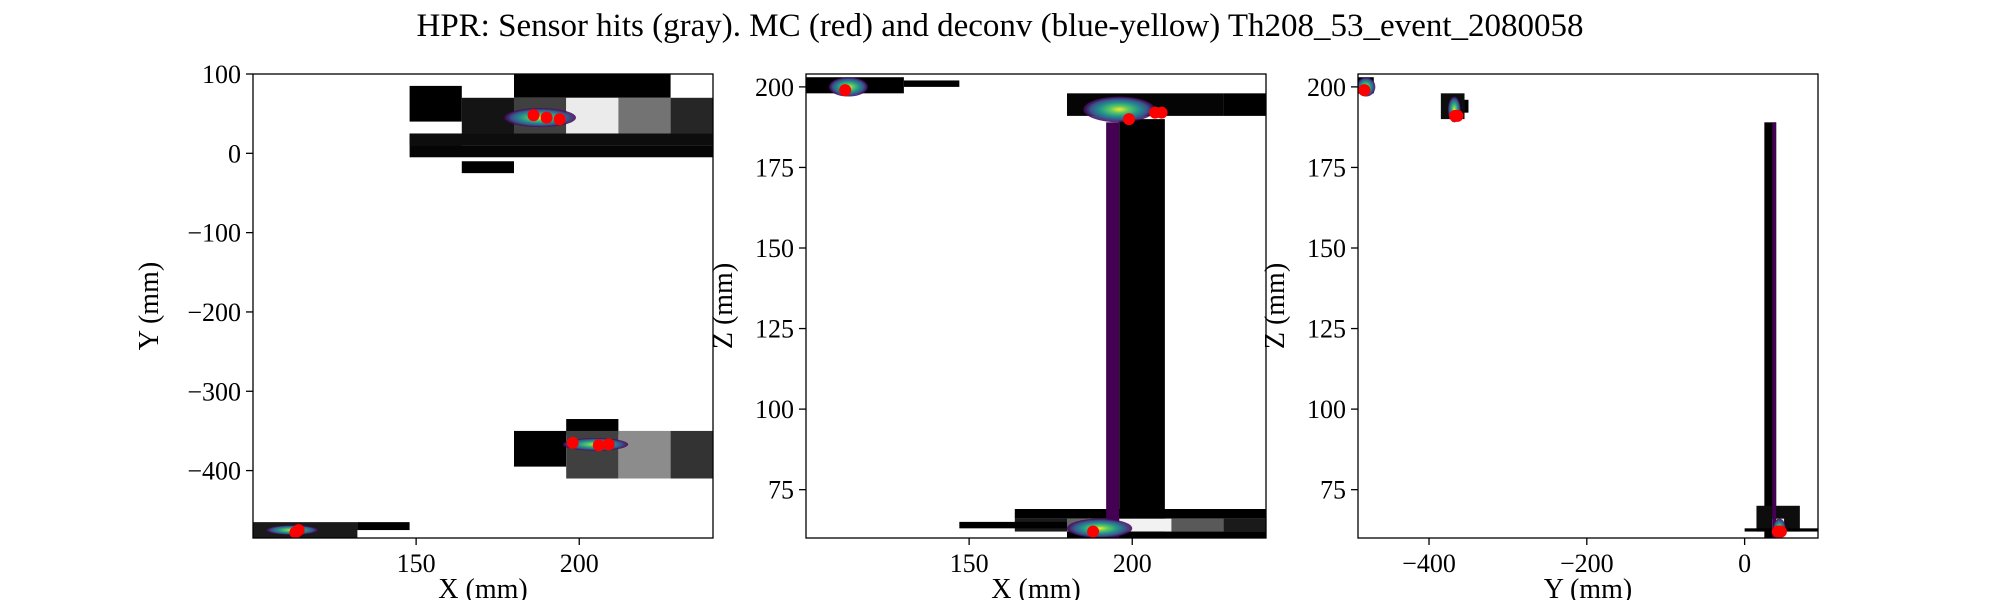  I want to click on y-tick-label: −300, so click(214, 391).